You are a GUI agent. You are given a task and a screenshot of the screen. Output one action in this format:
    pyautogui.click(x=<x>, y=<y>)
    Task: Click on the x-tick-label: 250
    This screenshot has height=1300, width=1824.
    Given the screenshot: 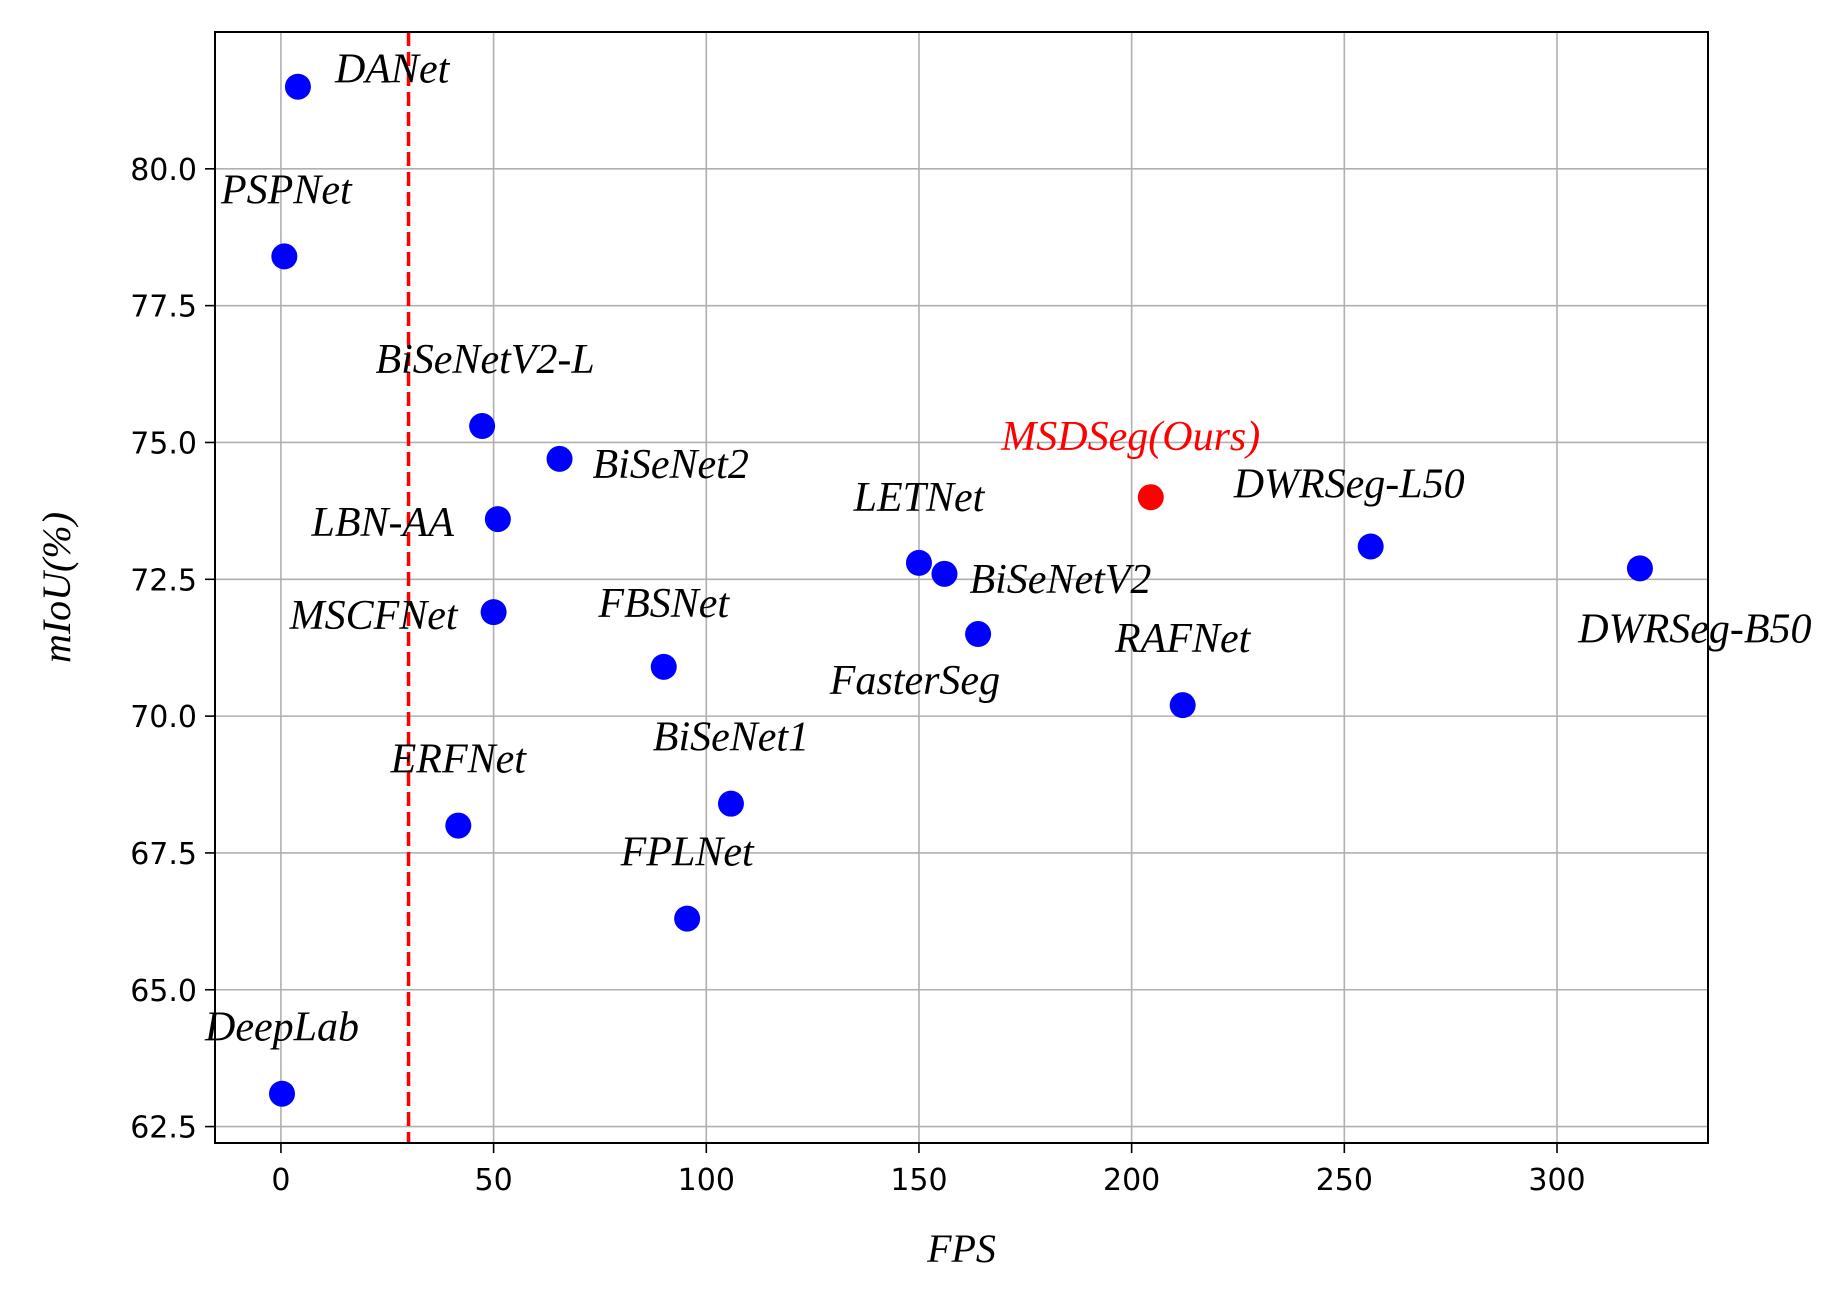 What is the action you would take?
    pyautogui.click(x=1344, y=1180)
    